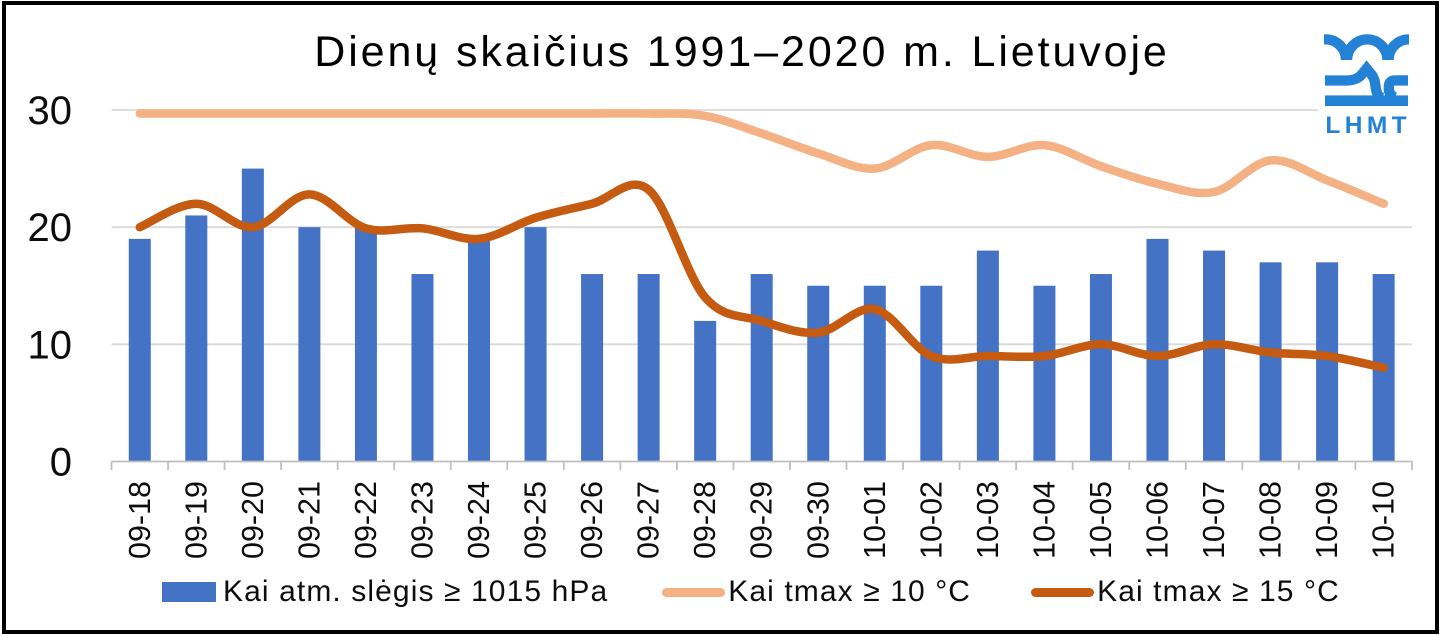 The height and width of the screenshot is (635, 1440). What do you see at coordinates (1337, 47) in the screenshot?
I see `logo-left-arch` at bounding box center [1337, 47].